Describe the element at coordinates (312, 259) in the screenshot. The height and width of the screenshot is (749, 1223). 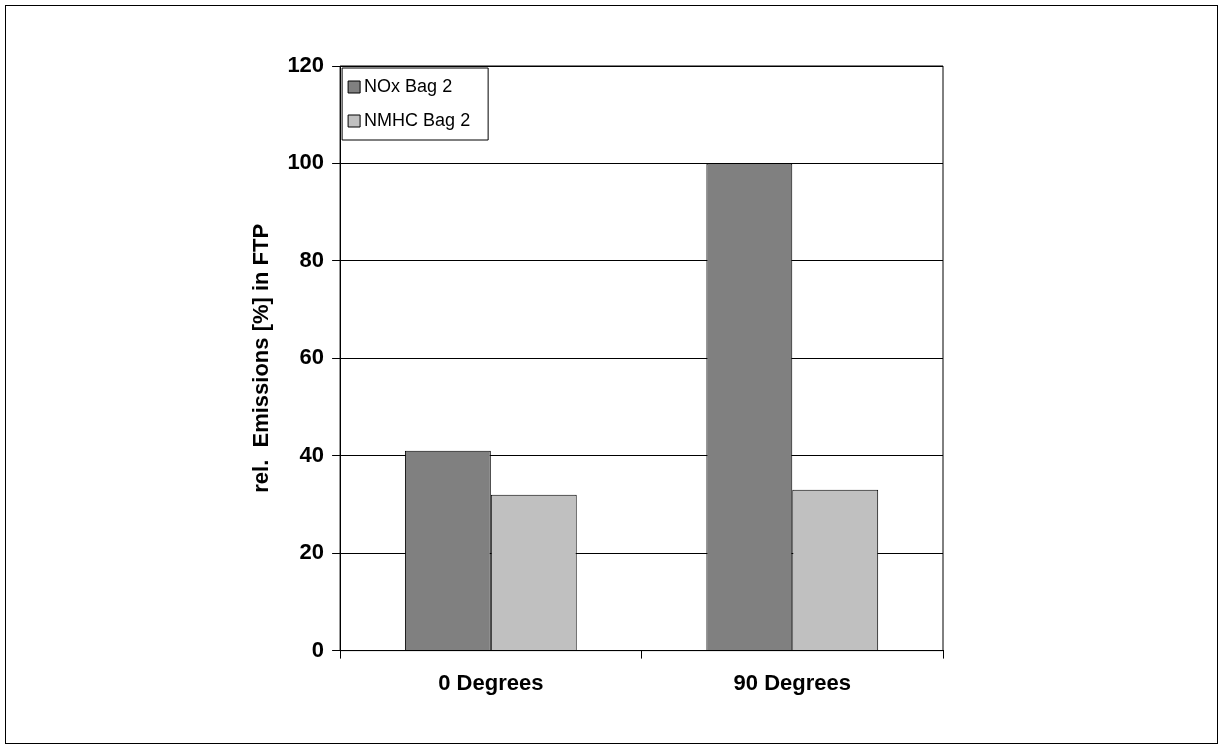
I see `y-tick-label: 80` at that location.